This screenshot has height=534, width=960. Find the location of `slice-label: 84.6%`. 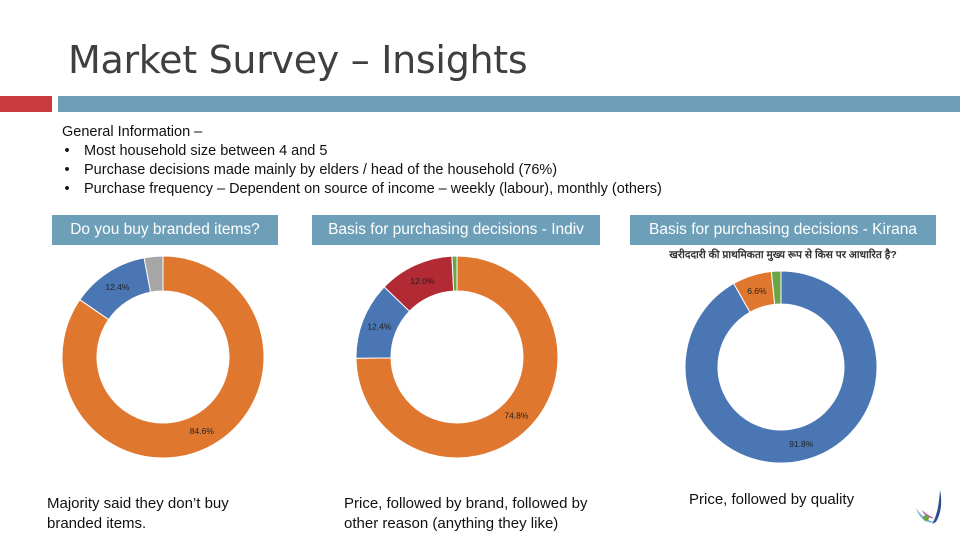

slice-label: 84.6% is located at coordinates (202, 431).